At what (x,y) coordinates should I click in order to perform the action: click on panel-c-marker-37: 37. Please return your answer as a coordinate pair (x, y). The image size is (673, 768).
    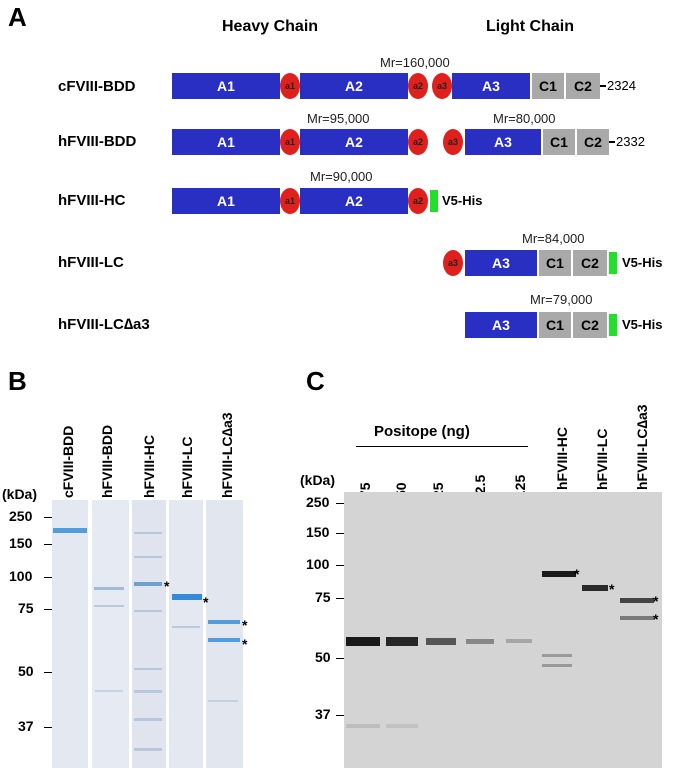
    Looking at the image, I should click on (323, 714).